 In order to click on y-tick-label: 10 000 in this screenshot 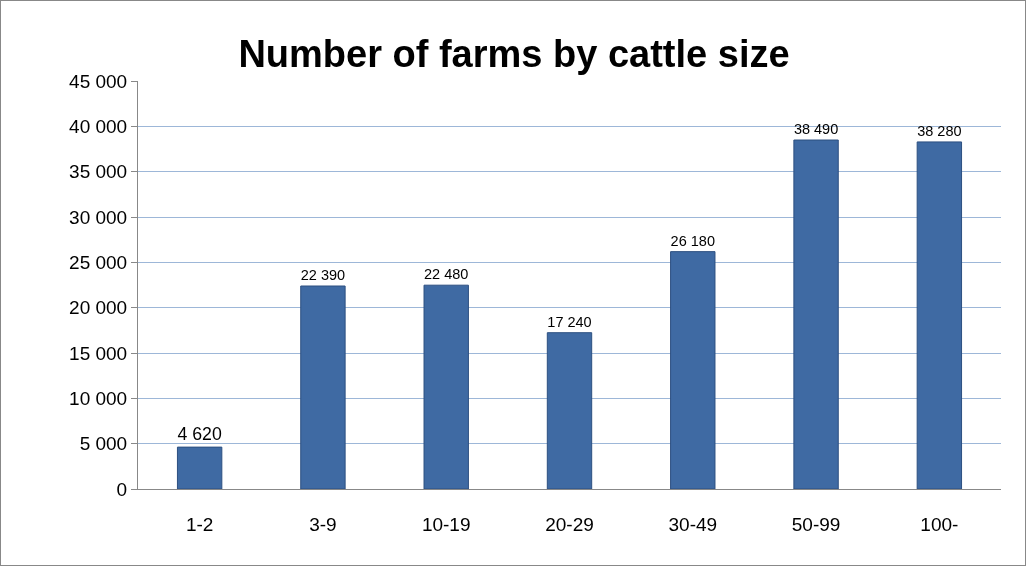, I will do `click(98, 398)`.